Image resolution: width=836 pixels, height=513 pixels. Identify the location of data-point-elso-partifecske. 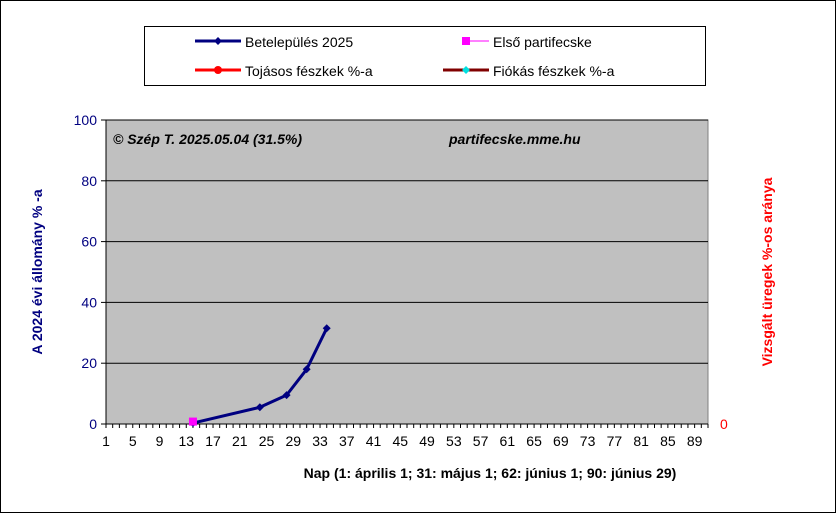
(192, 421).